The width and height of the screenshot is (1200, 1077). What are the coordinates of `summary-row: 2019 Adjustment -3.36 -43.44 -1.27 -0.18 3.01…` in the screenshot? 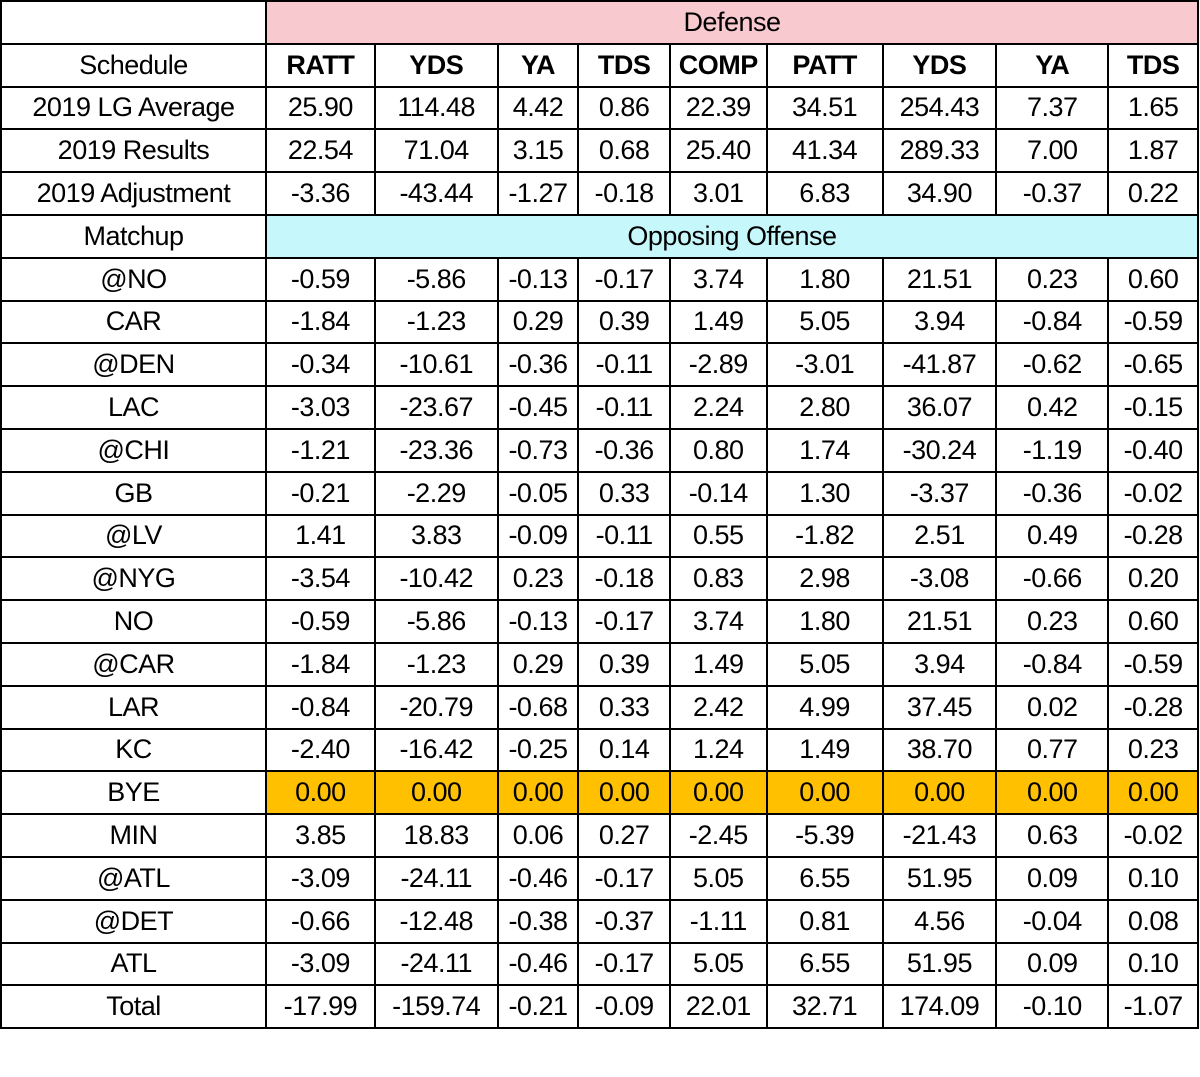 It's located at (599, 193).